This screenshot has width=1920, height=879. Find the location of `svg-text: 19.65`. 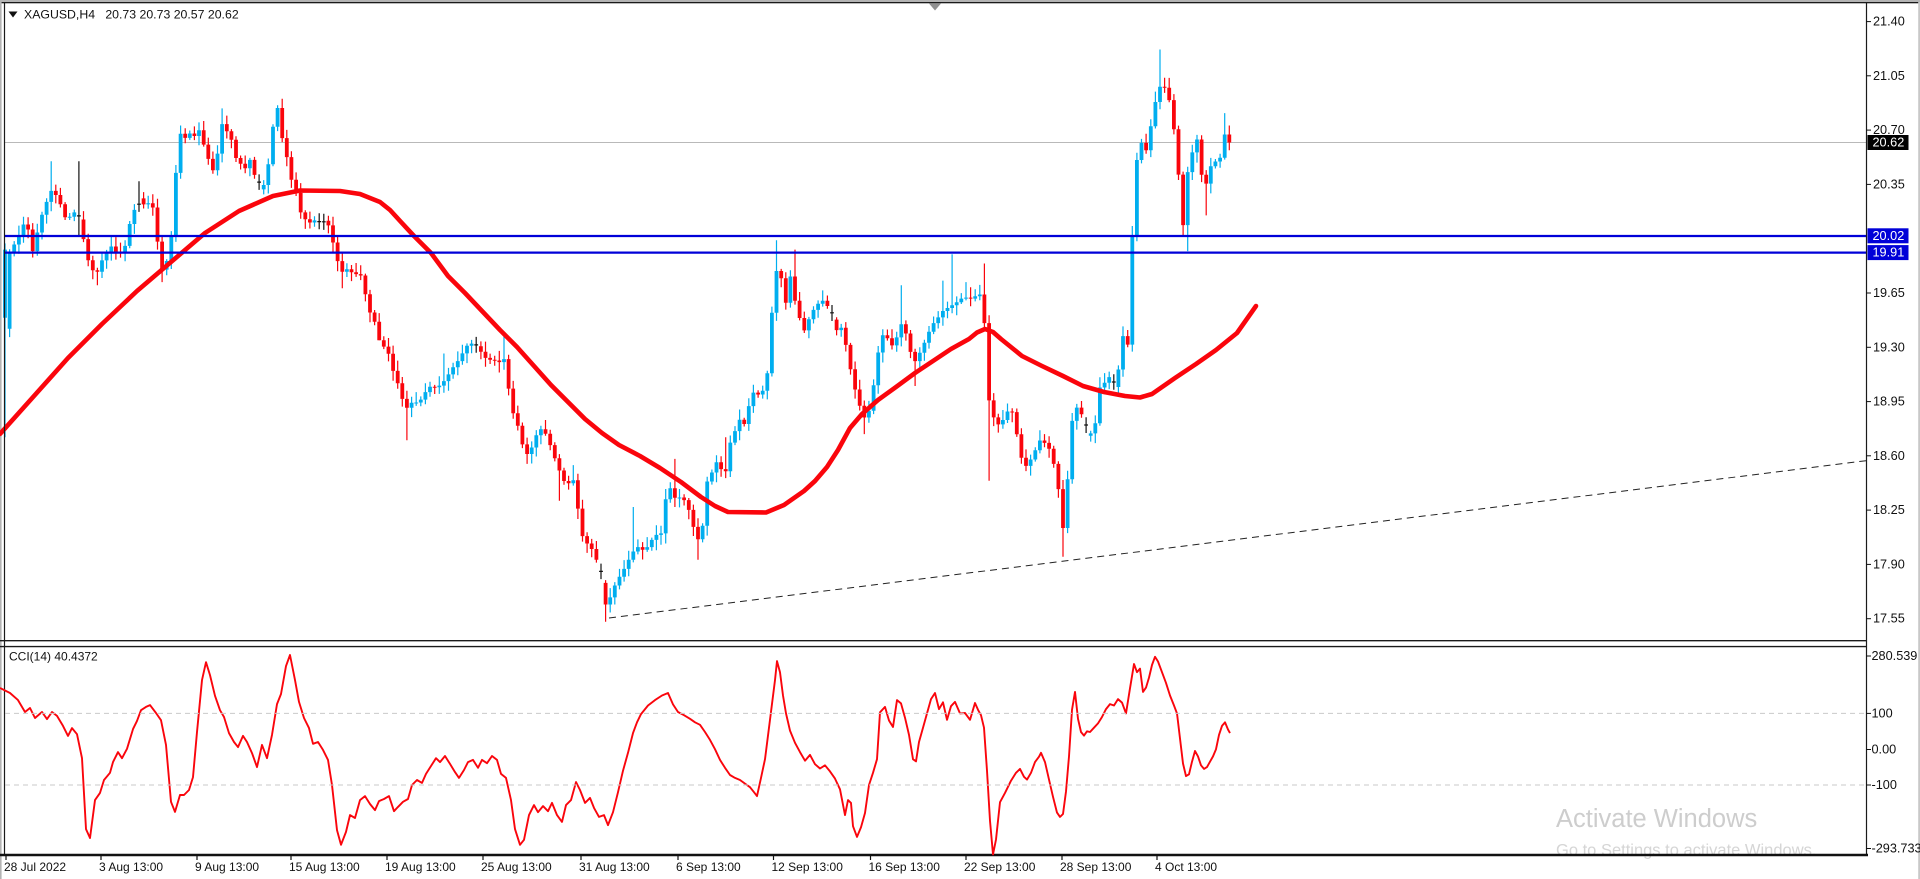

svg-text: 19.65 is located at coordinates (1889, 293).